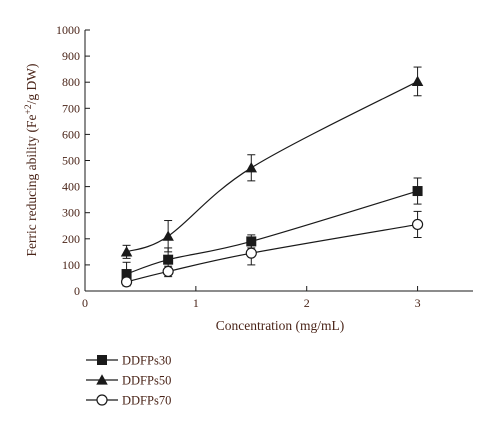 The image size is (500, 427). I want to click on legend-entry-ddfps70: DDFPs70, so click(128, 401).